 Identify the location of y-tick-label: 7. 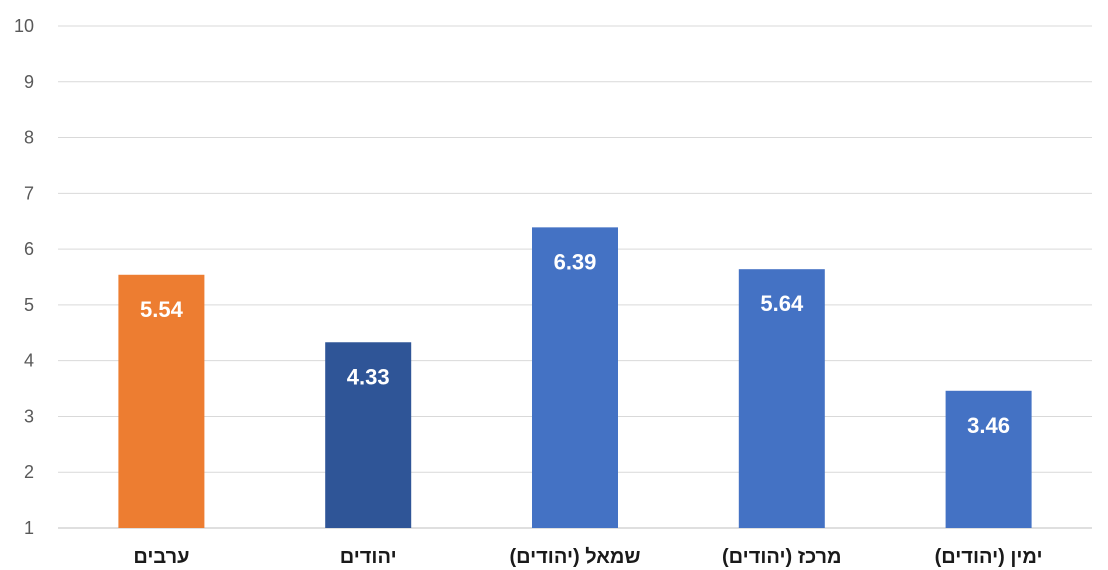
(29, 193).